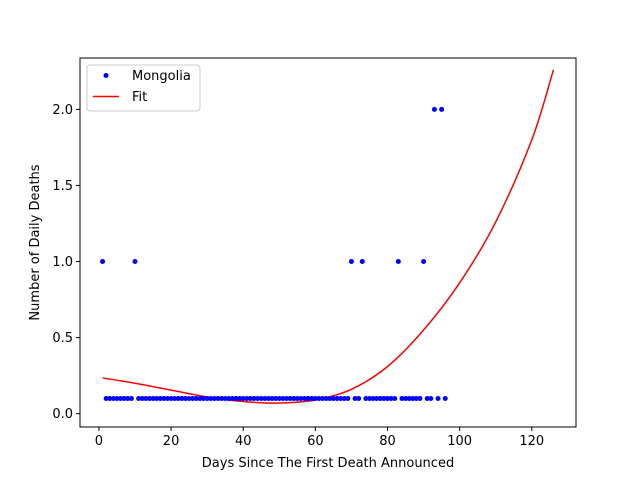 This screenshot has height=480, width=640. Describe the element at coordinates (62, 414) in the screenshot. I see `y-tick-label: 0.0` at that location.